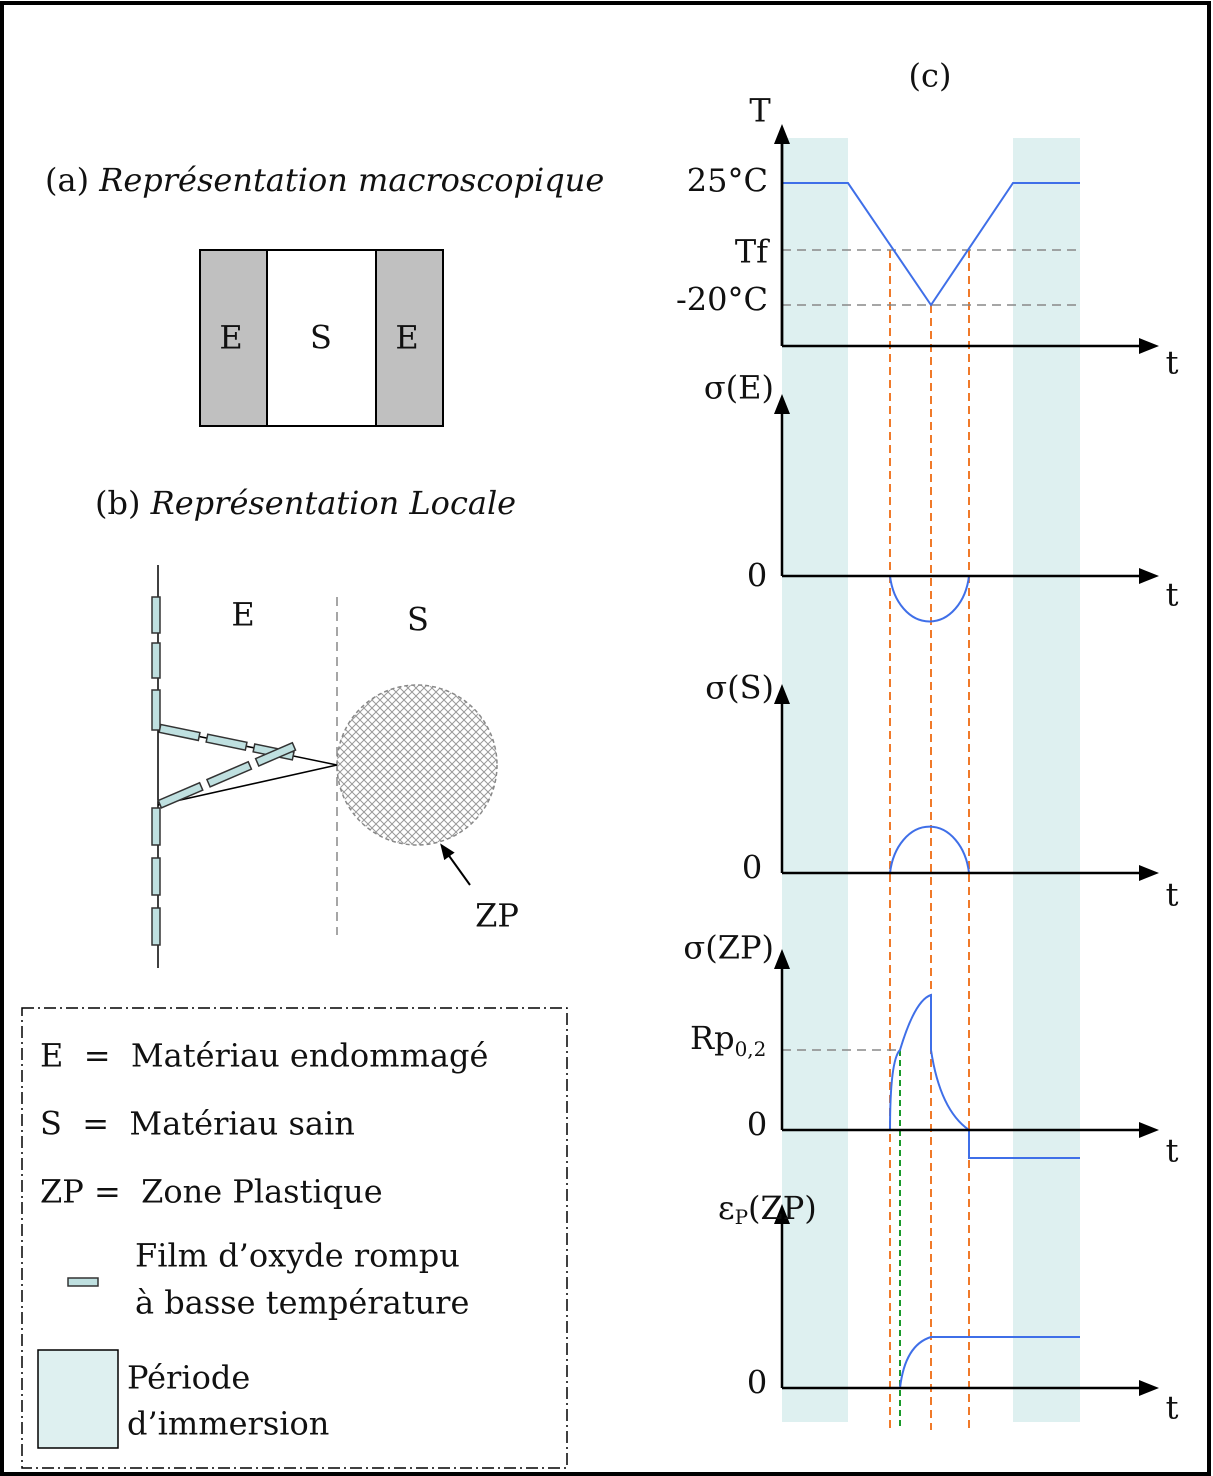 This screenshot has width=1213, height=1476. What do you see at coordinates (242, 615) in the screenshot?
I see `region-label: E` at bounding box center [242, 615].